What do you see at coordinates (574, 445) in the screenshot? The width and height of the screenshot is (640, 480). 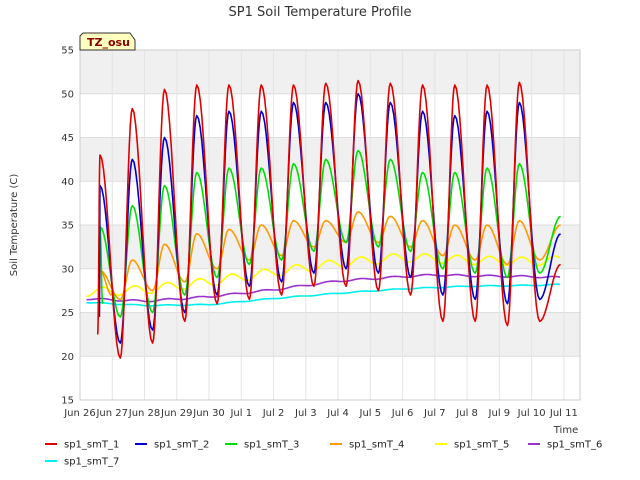 I see `legend-label: sp1_smT_6` at bounding box center [574, 445].